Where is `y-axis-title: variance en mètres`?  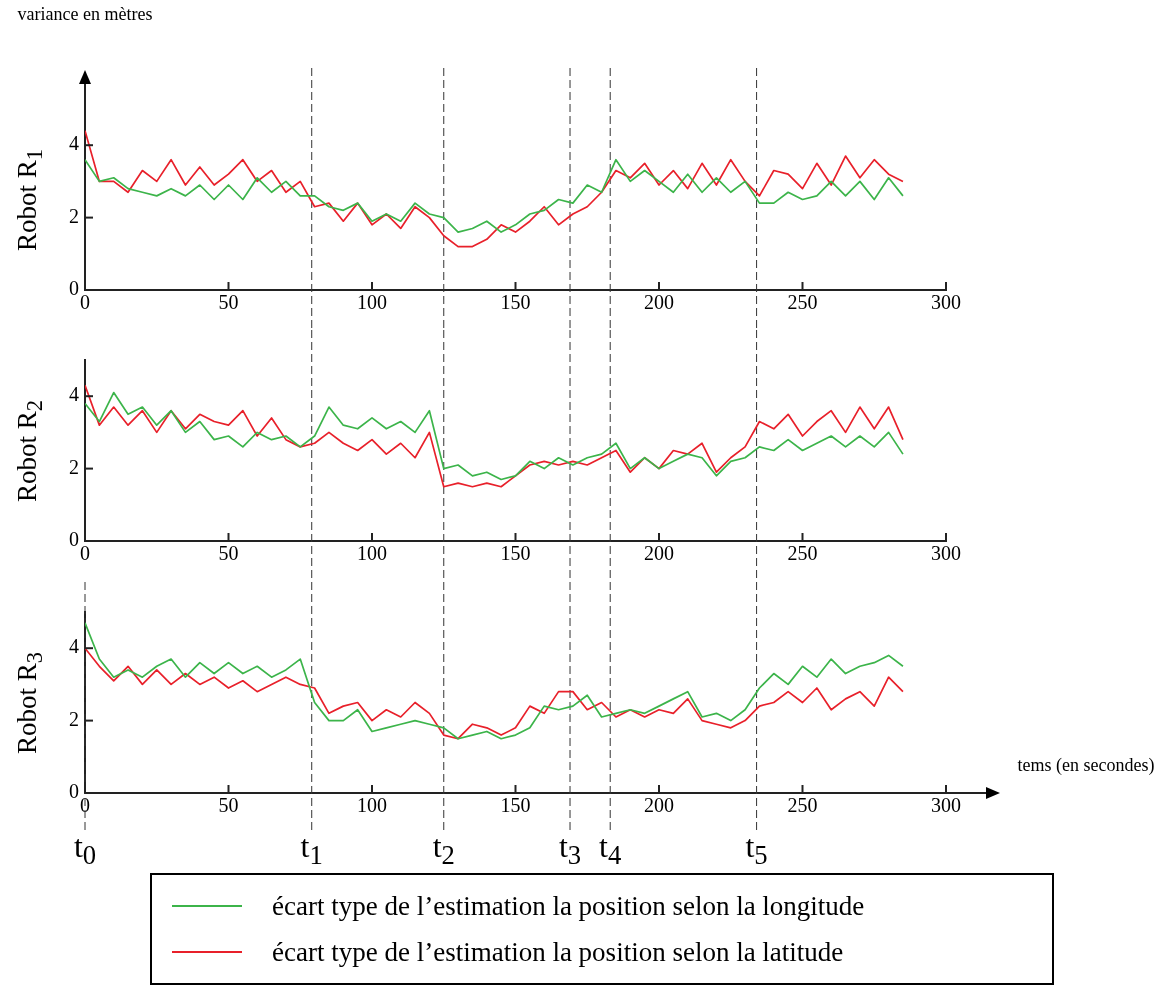
y-axis-title: variance en mètres is located at coordinates (85, 14).